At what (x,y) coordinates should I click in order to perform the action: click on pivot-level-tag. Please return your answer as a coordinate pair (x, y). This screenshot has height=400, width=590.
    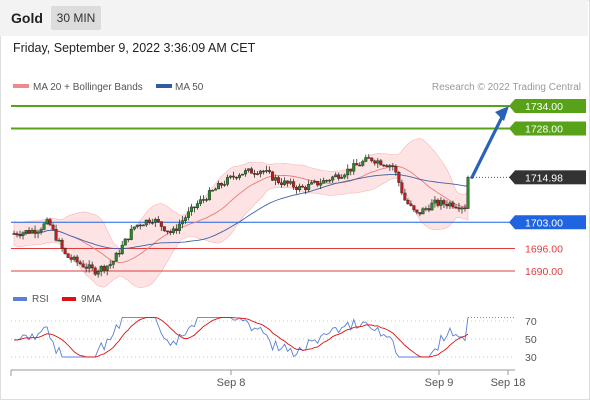
    Looking at the image, I should click on (550, 222).